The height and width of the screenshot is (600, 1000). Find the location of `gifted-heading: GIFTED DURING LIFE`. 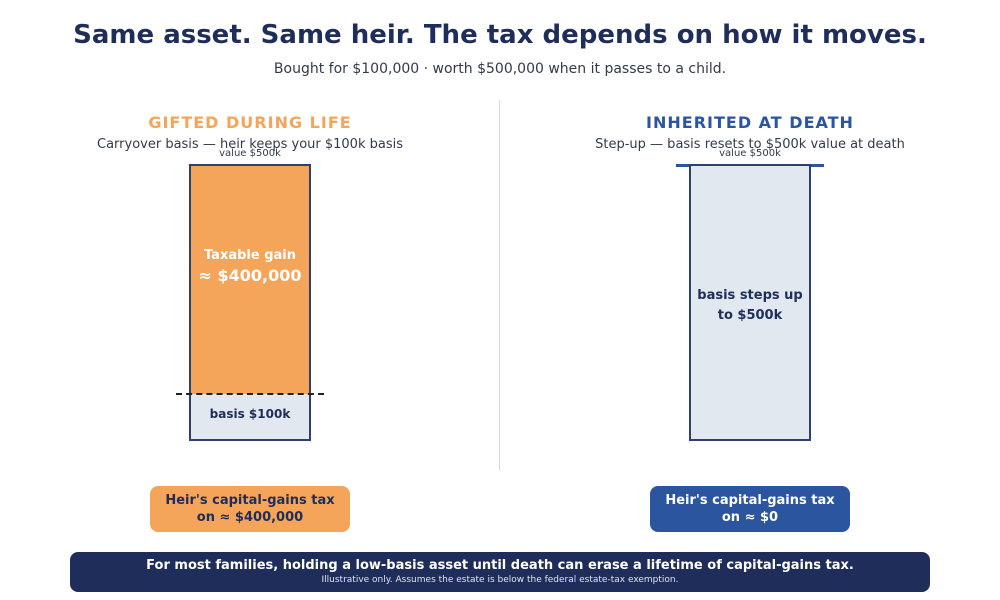

gifted-heading: GIFTED DURING LIFE is located at coordinates (250, 122).